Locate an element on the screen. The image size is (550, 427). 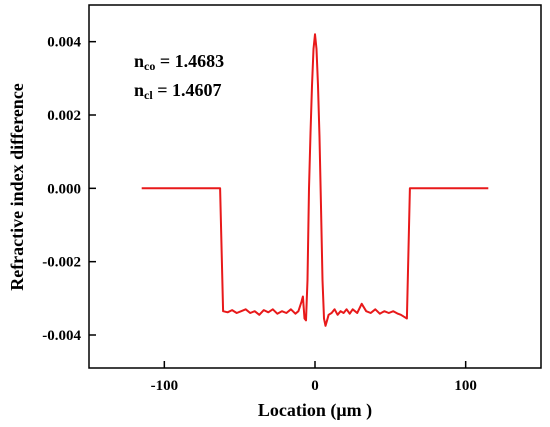
x-tick-label: 0 is located at coordinates (315, 386).